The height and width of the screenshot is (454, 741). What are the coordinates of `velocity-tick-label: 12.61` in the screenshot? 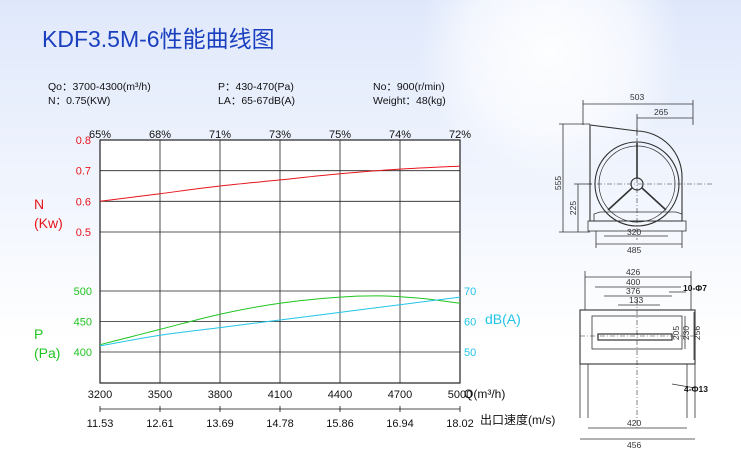 It's located at (160, 424).